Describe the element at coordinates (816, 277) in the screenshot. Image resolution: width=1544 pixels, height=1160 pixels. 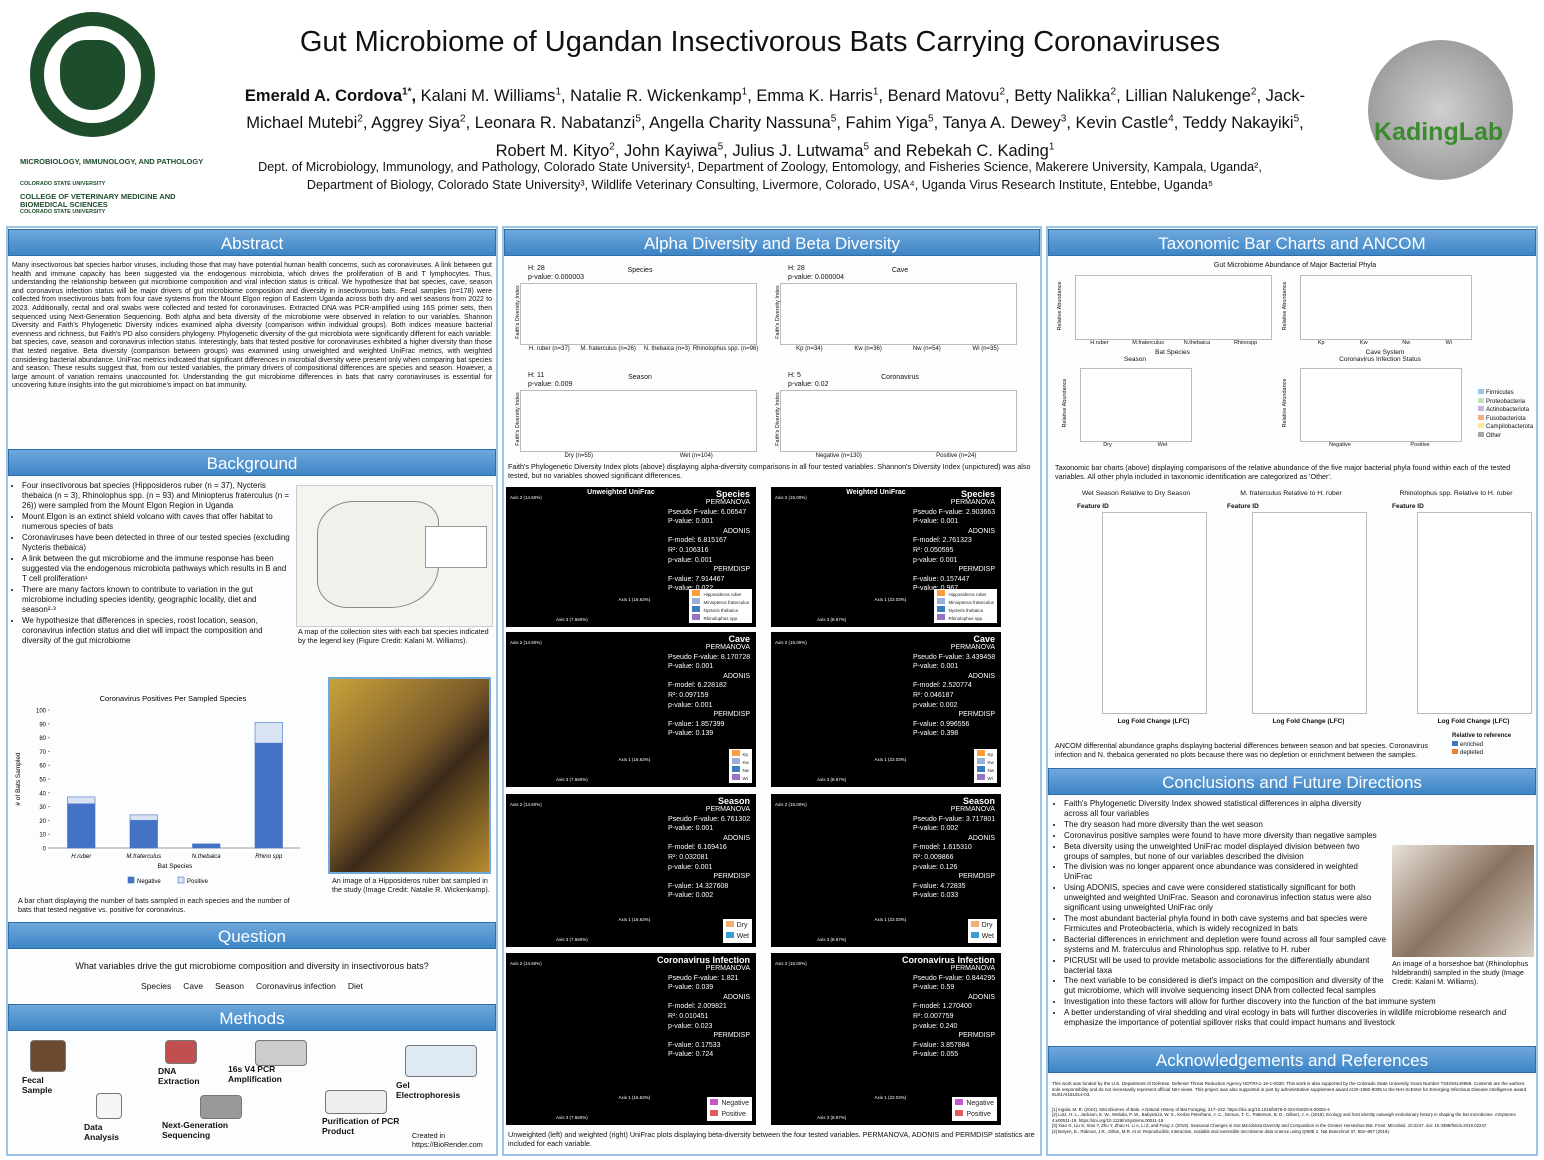
I see `alpha-p: p-value: 0.000004` at that location.